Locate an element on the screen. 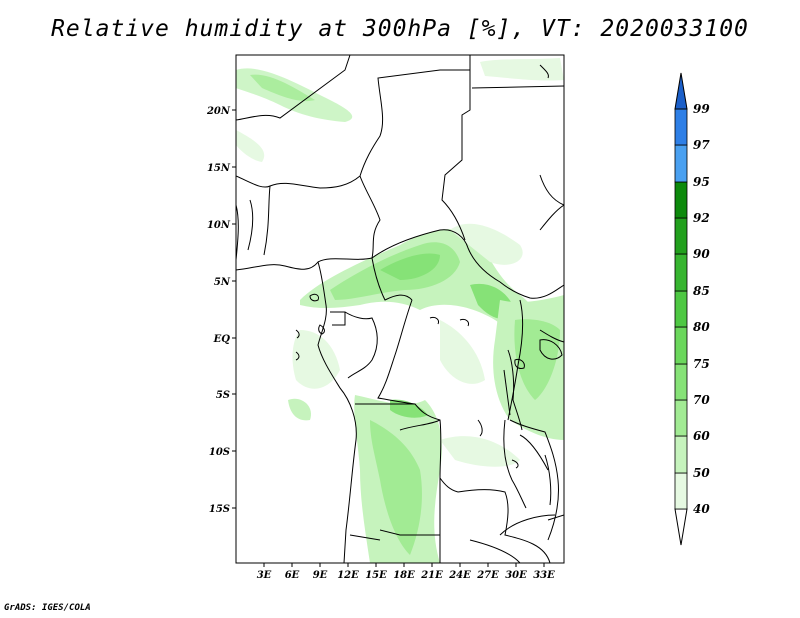 This screenshot has width=800, height=618. colorbar-bottom-arrow is located at coordinates (681, 527).